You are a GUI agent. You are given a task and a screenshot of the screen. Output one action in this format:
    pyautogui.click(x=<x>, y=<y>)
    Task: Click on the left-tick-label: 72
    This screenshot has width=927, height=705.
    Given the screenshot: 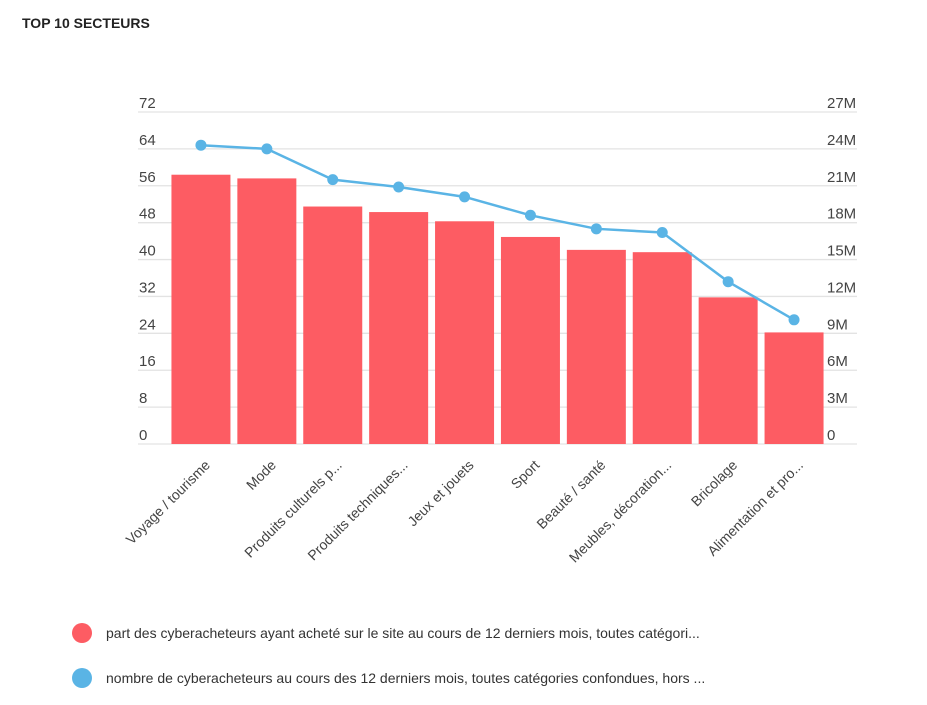 What is the action you would take?
    pyautogui.click(x=147, y=103)
    